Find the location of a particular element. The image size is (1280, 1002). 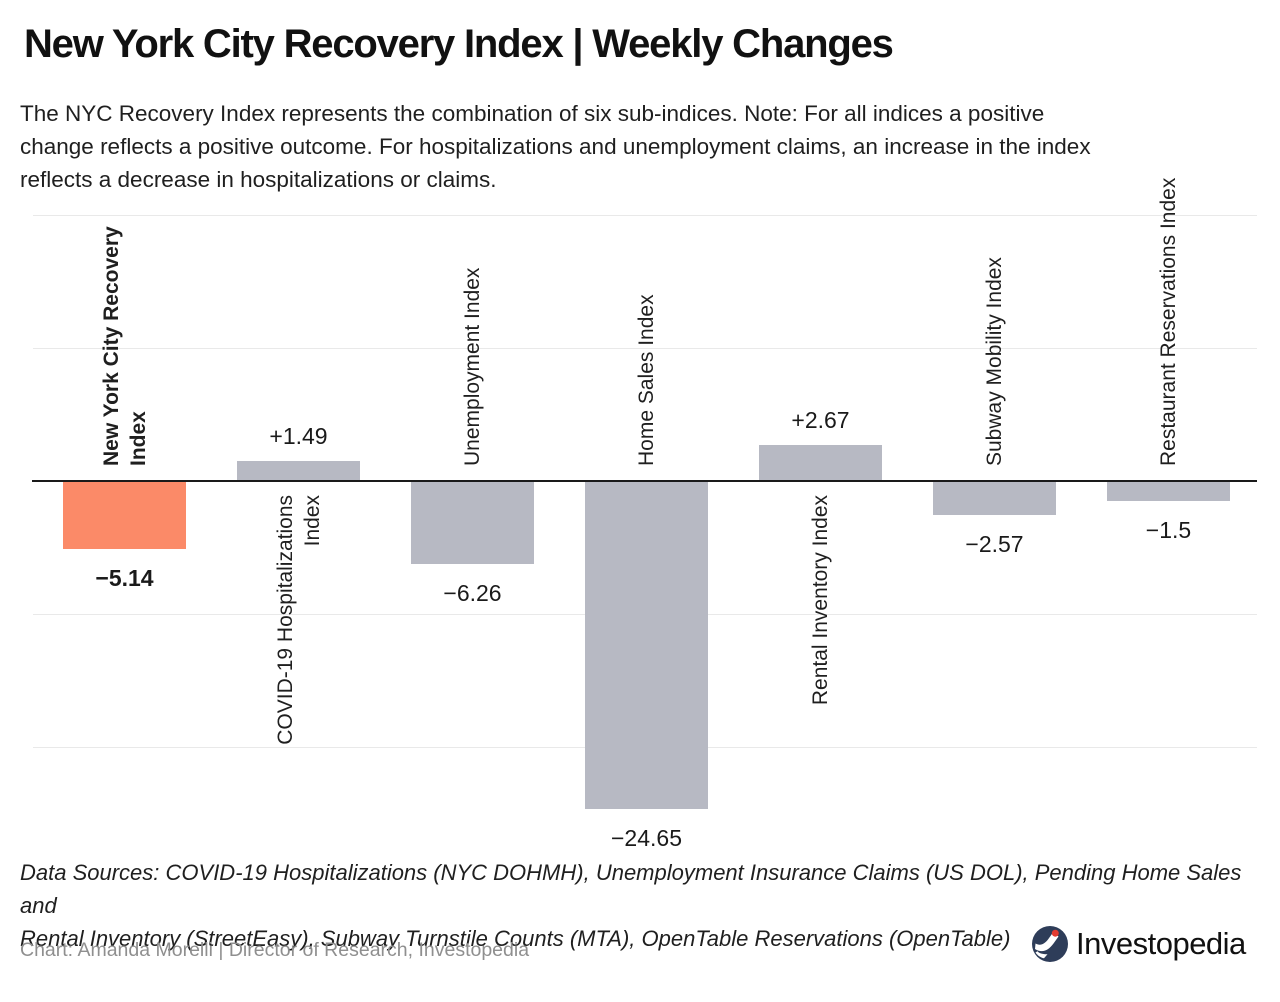

investopedia-wordmark: Investopedia is located at coordinates (1161, 943).